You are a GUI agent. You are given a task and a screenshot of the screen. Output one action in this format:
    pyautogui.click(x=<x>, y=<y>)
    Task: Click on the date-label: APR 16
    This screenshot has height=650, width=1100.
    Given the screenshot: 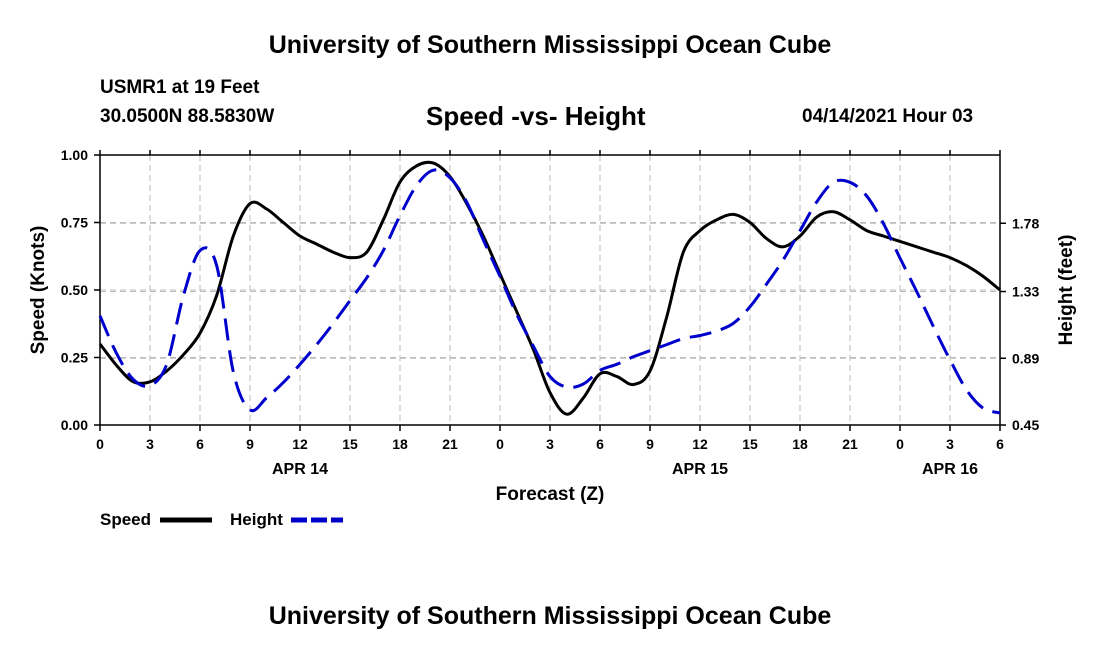 What is the action you would take?
    pyautogui.click(x=950, y=469)
    